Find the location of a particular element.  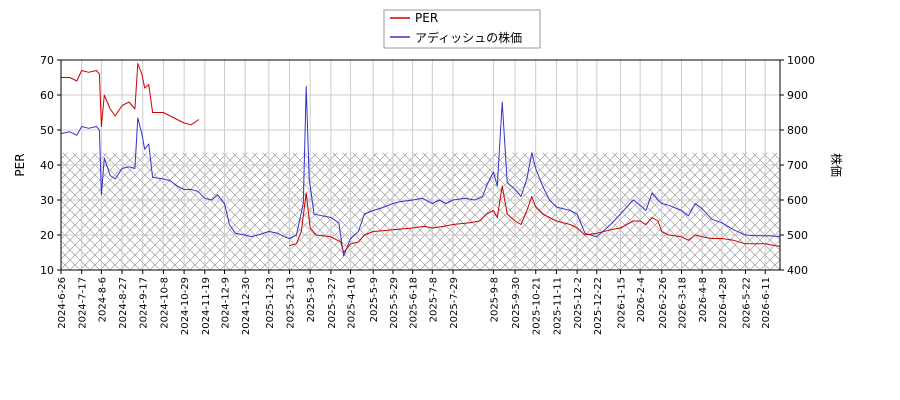

x-tick-label: 2025-7-8 is located at coordinates (433, 299).